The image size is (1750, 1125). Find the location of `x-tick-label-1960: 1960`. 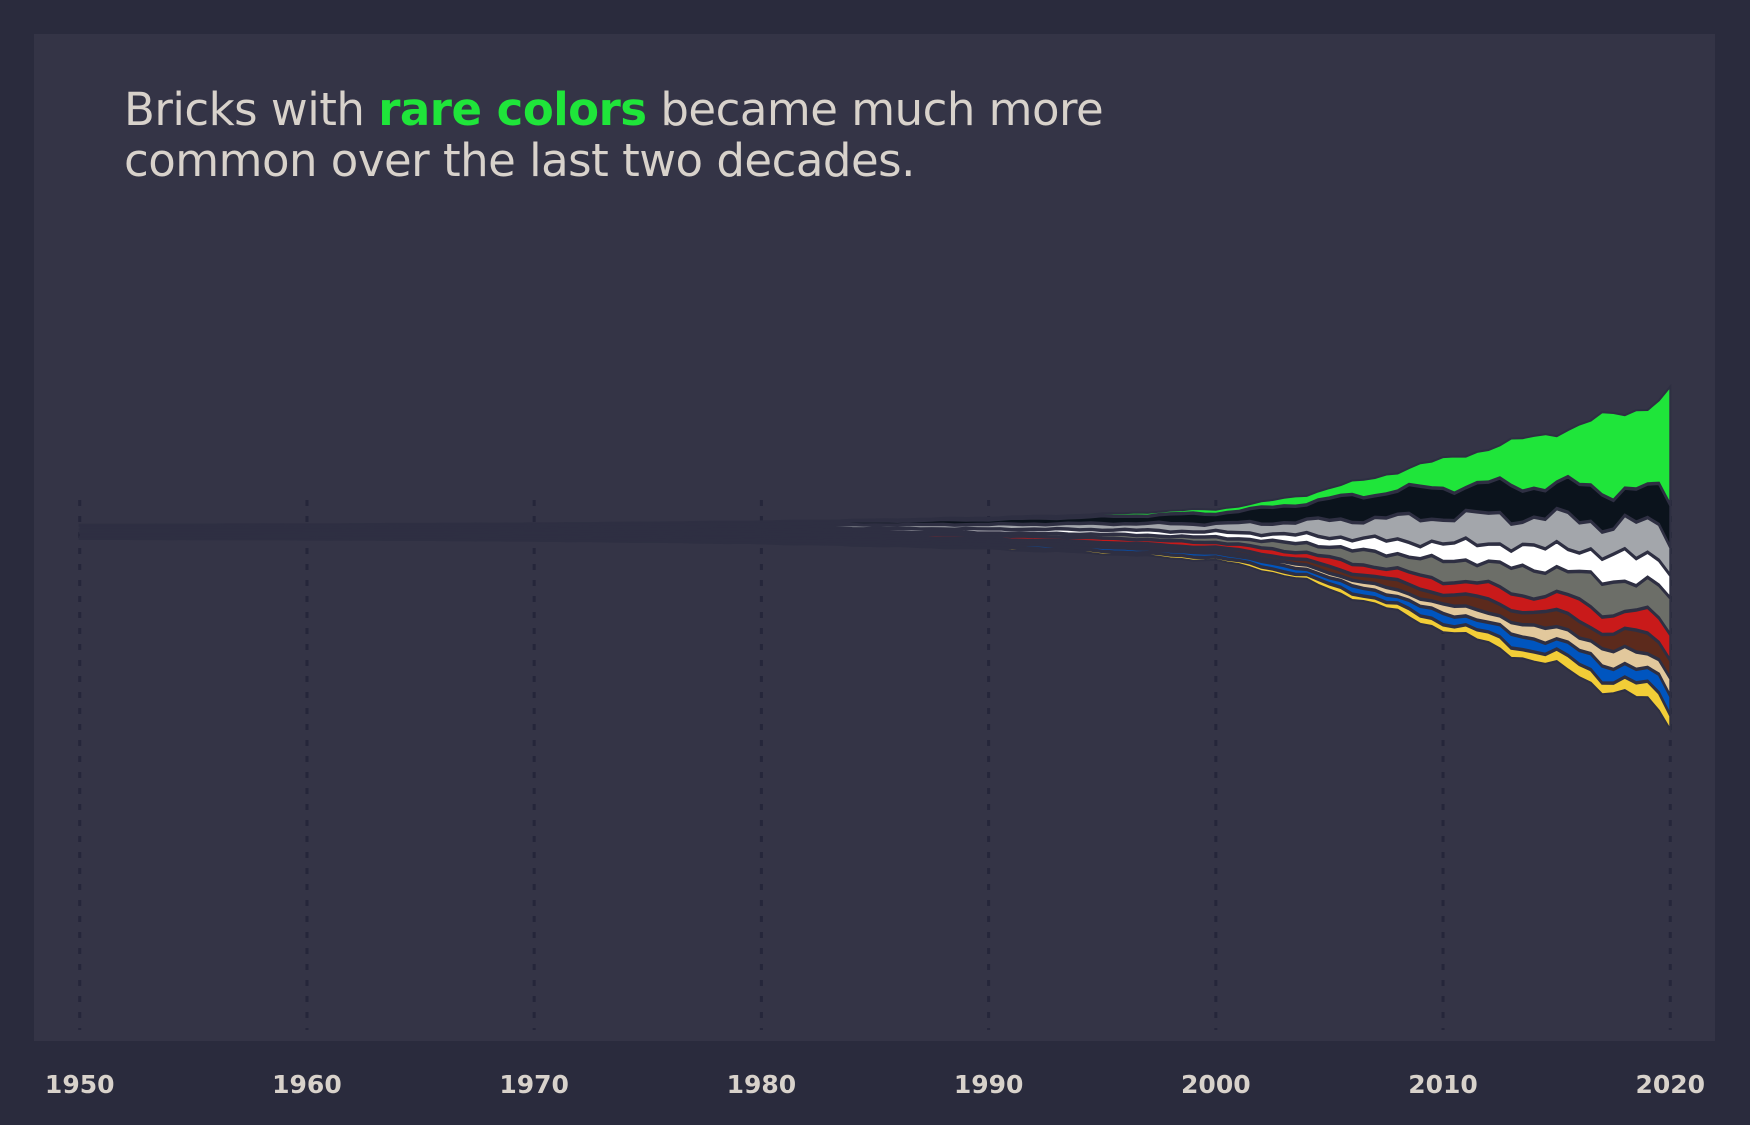

x-tick-label-1960: 1960 is located at coordinates (307, 1084).